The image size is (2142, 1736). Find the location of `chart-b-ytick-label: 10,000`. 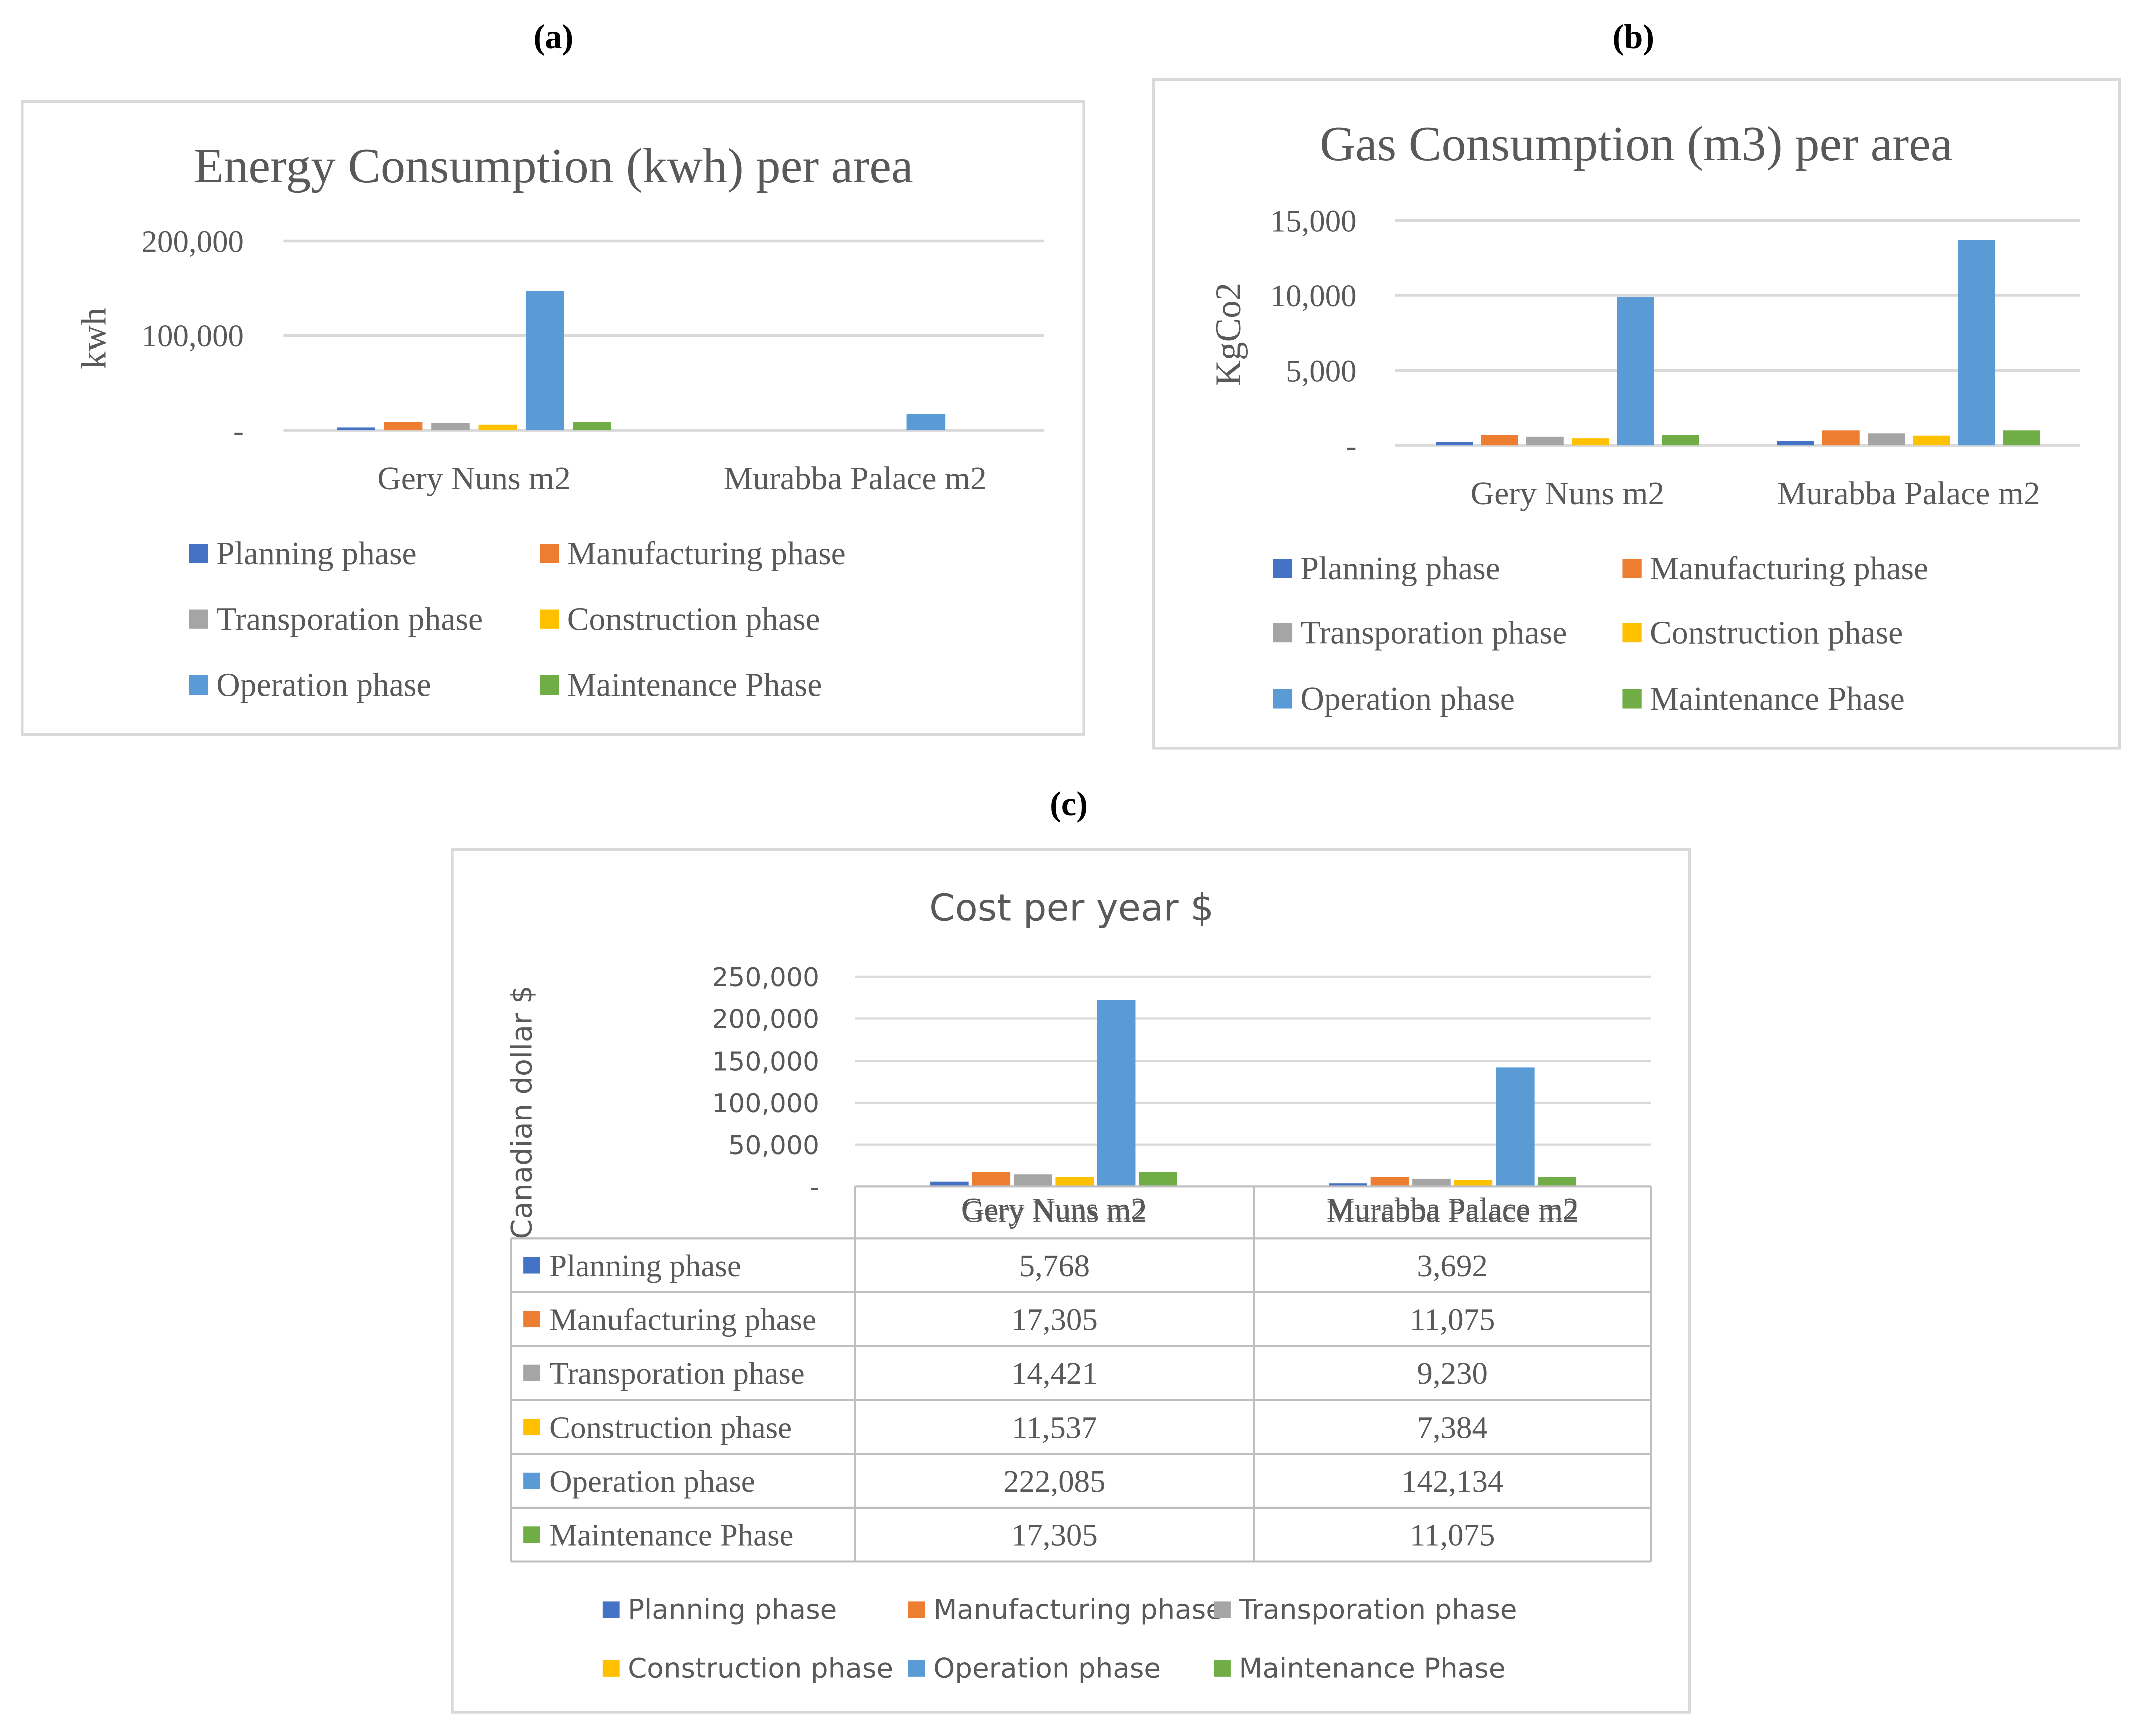

chart-b-ytick-label: 10,000 is located at coordinates (1314, 296).